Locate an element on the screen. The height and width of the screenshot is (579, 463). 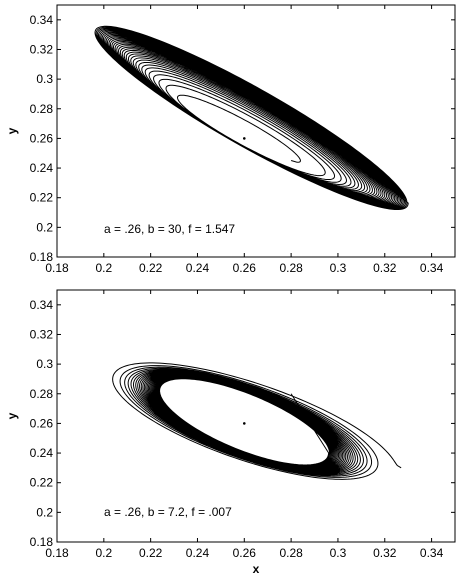
parameter-annotation: a = .26, b = 30, f = 1.547 is located at coordinates (169, 229).